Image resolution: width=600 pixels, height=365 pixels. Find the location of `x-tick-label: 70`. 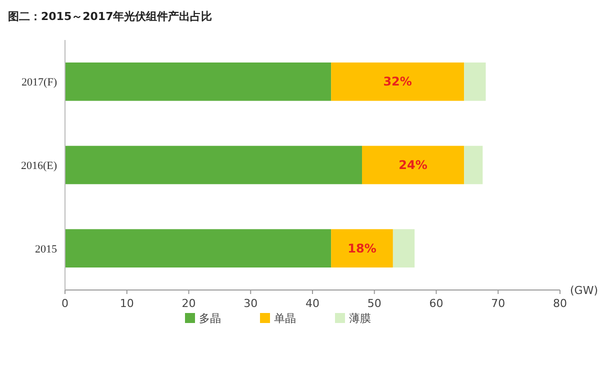

x-tick-label: 70 is located at coordinates (498, 303).